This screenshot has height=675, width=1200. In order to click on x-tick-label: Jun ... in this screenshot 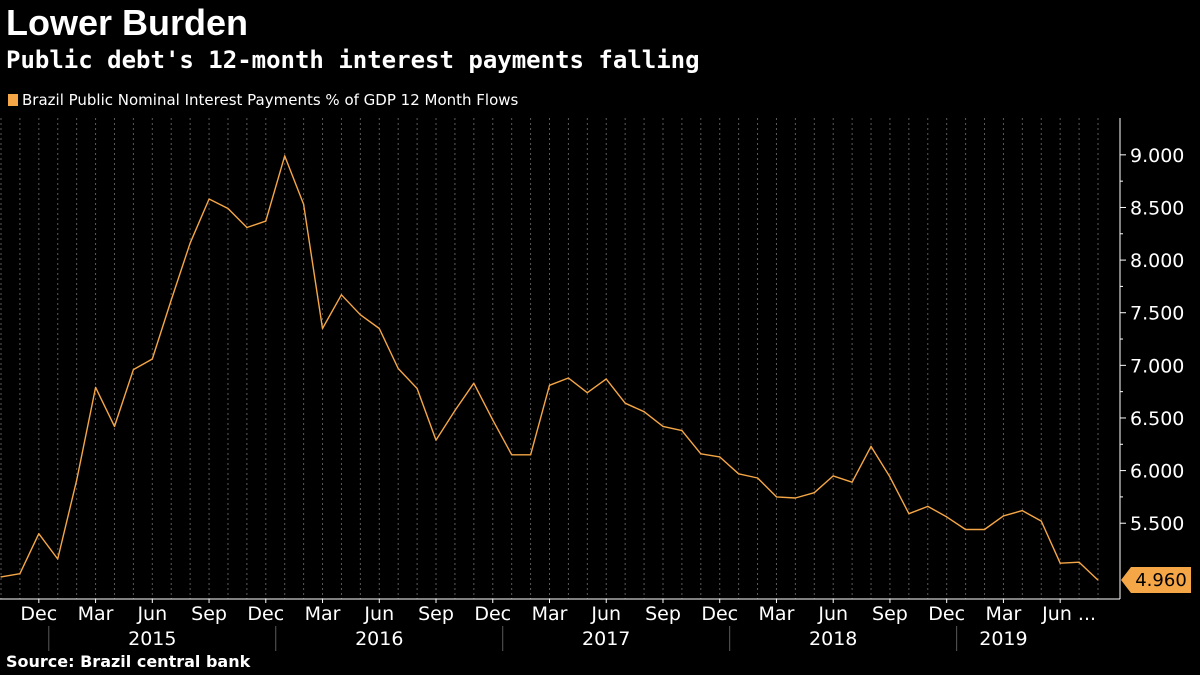, I will do `click(1068, 614)`.